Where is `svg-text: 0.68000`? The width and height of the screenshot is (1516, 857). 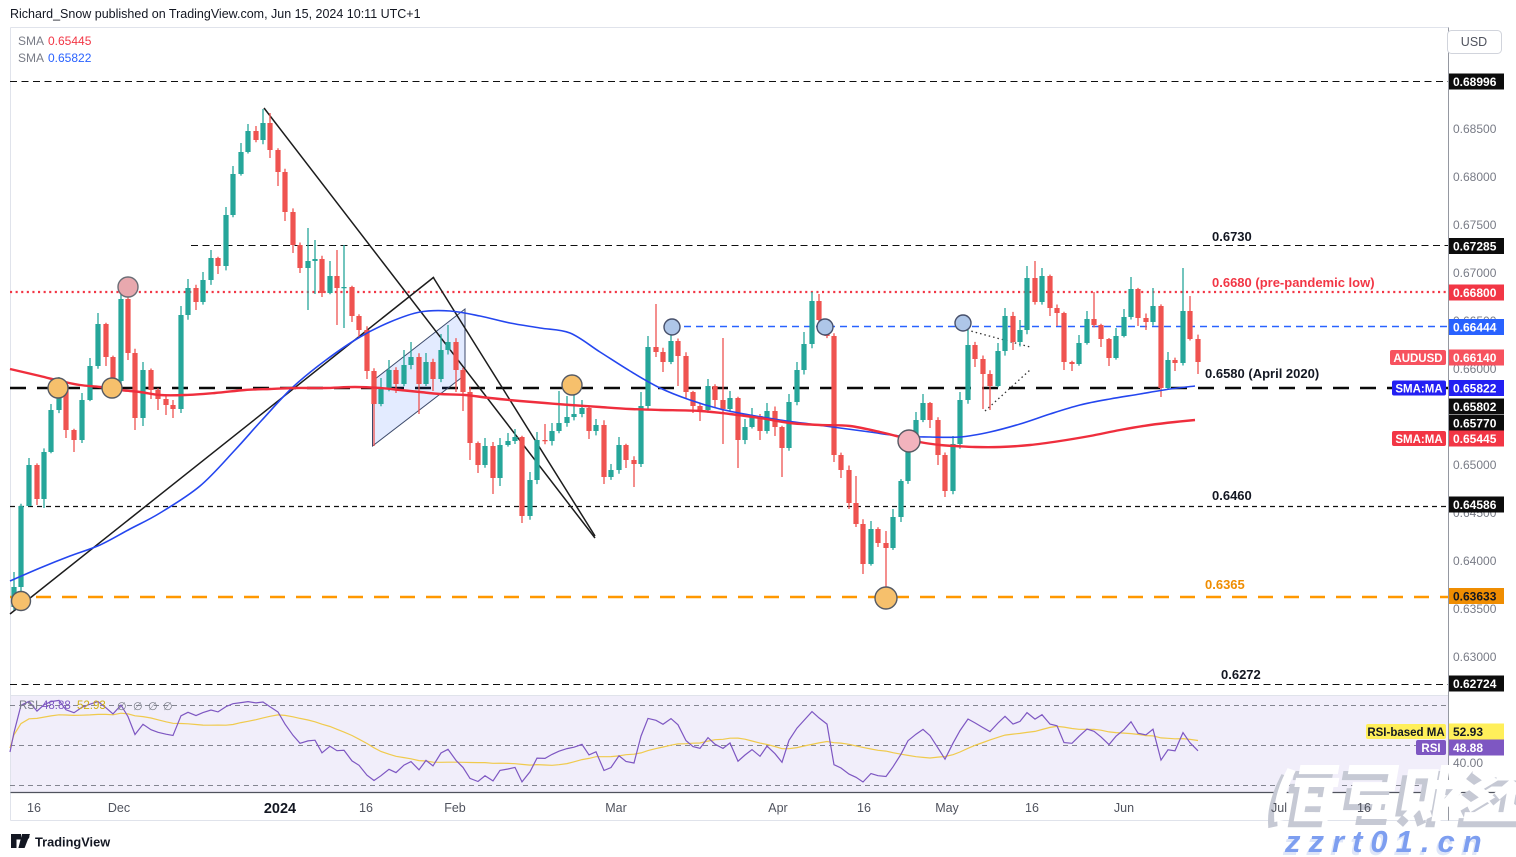 svg-text: 0.68000 is located at coordinates (1475, 177).